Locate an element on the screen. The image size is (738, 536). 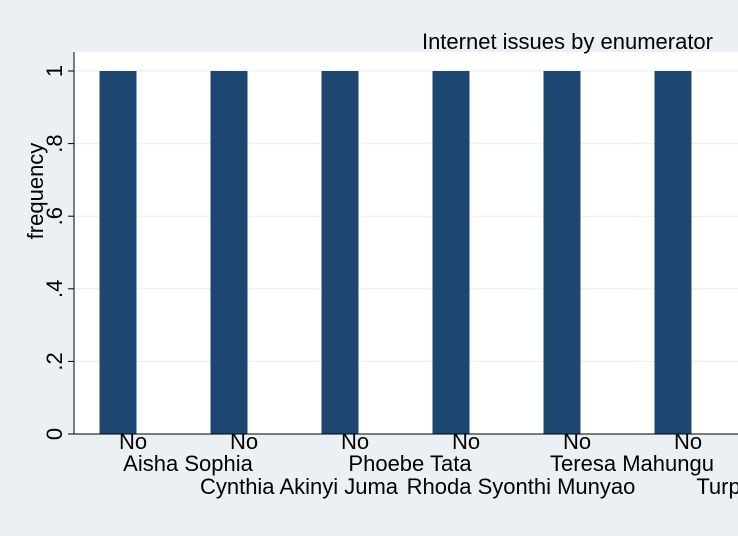
enumerator-label: Phoebe Tata is located at coordinates (410, 463).